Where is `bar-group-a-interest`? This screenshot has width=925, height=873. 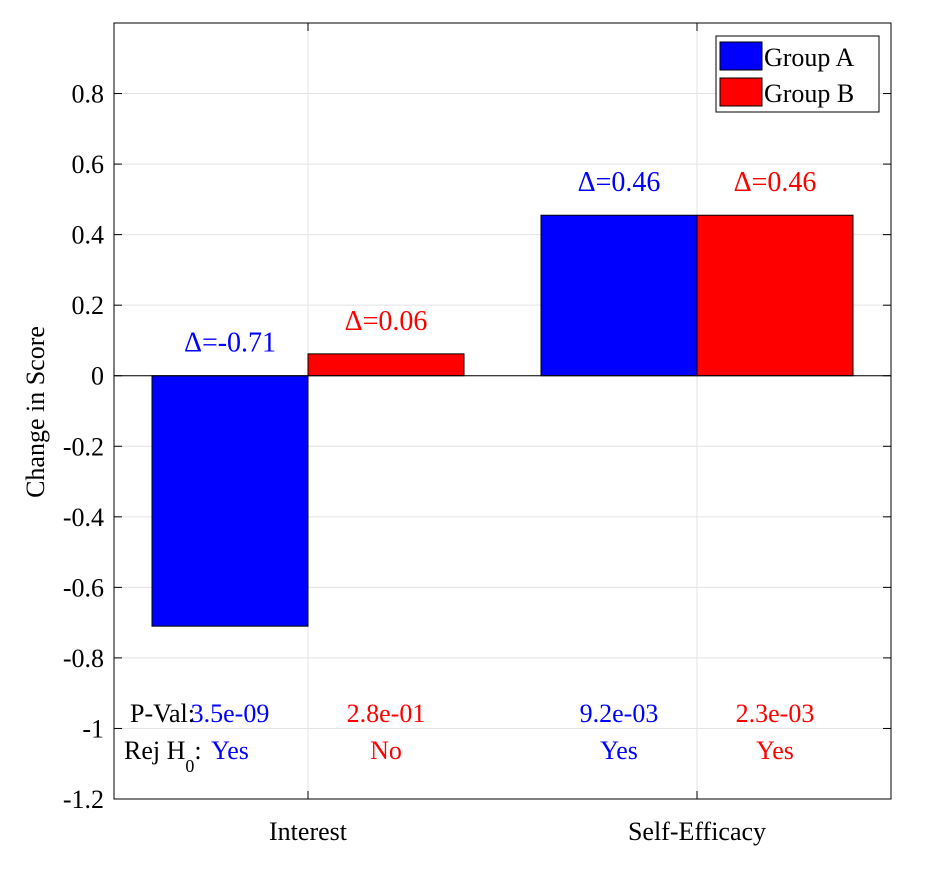
bar-group-a-interest is located at coordinates (230, 501).